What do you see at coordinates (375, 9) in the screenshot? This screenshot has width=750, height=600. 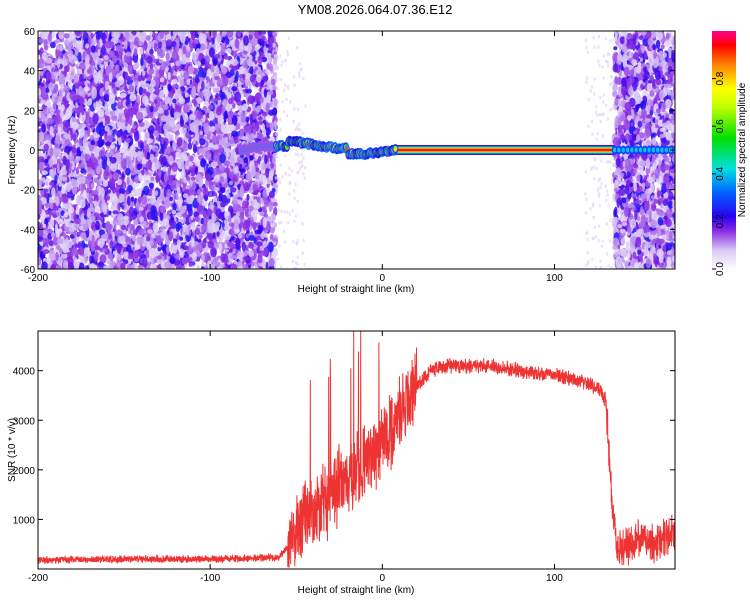 I see `figure-title: YM08.2026.064.07.36.E12` at bounding box center [375, 9].